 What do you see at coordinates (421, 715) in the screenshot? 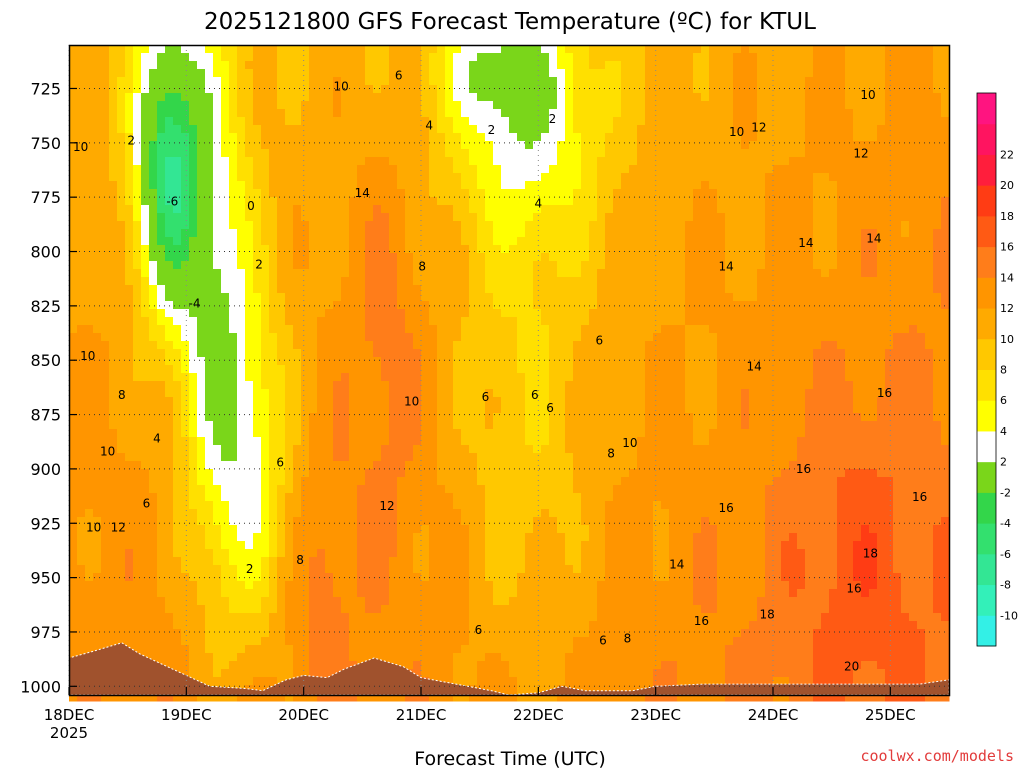
I see `x-tick-label: 21DEC` at bounding box center [421, 715].